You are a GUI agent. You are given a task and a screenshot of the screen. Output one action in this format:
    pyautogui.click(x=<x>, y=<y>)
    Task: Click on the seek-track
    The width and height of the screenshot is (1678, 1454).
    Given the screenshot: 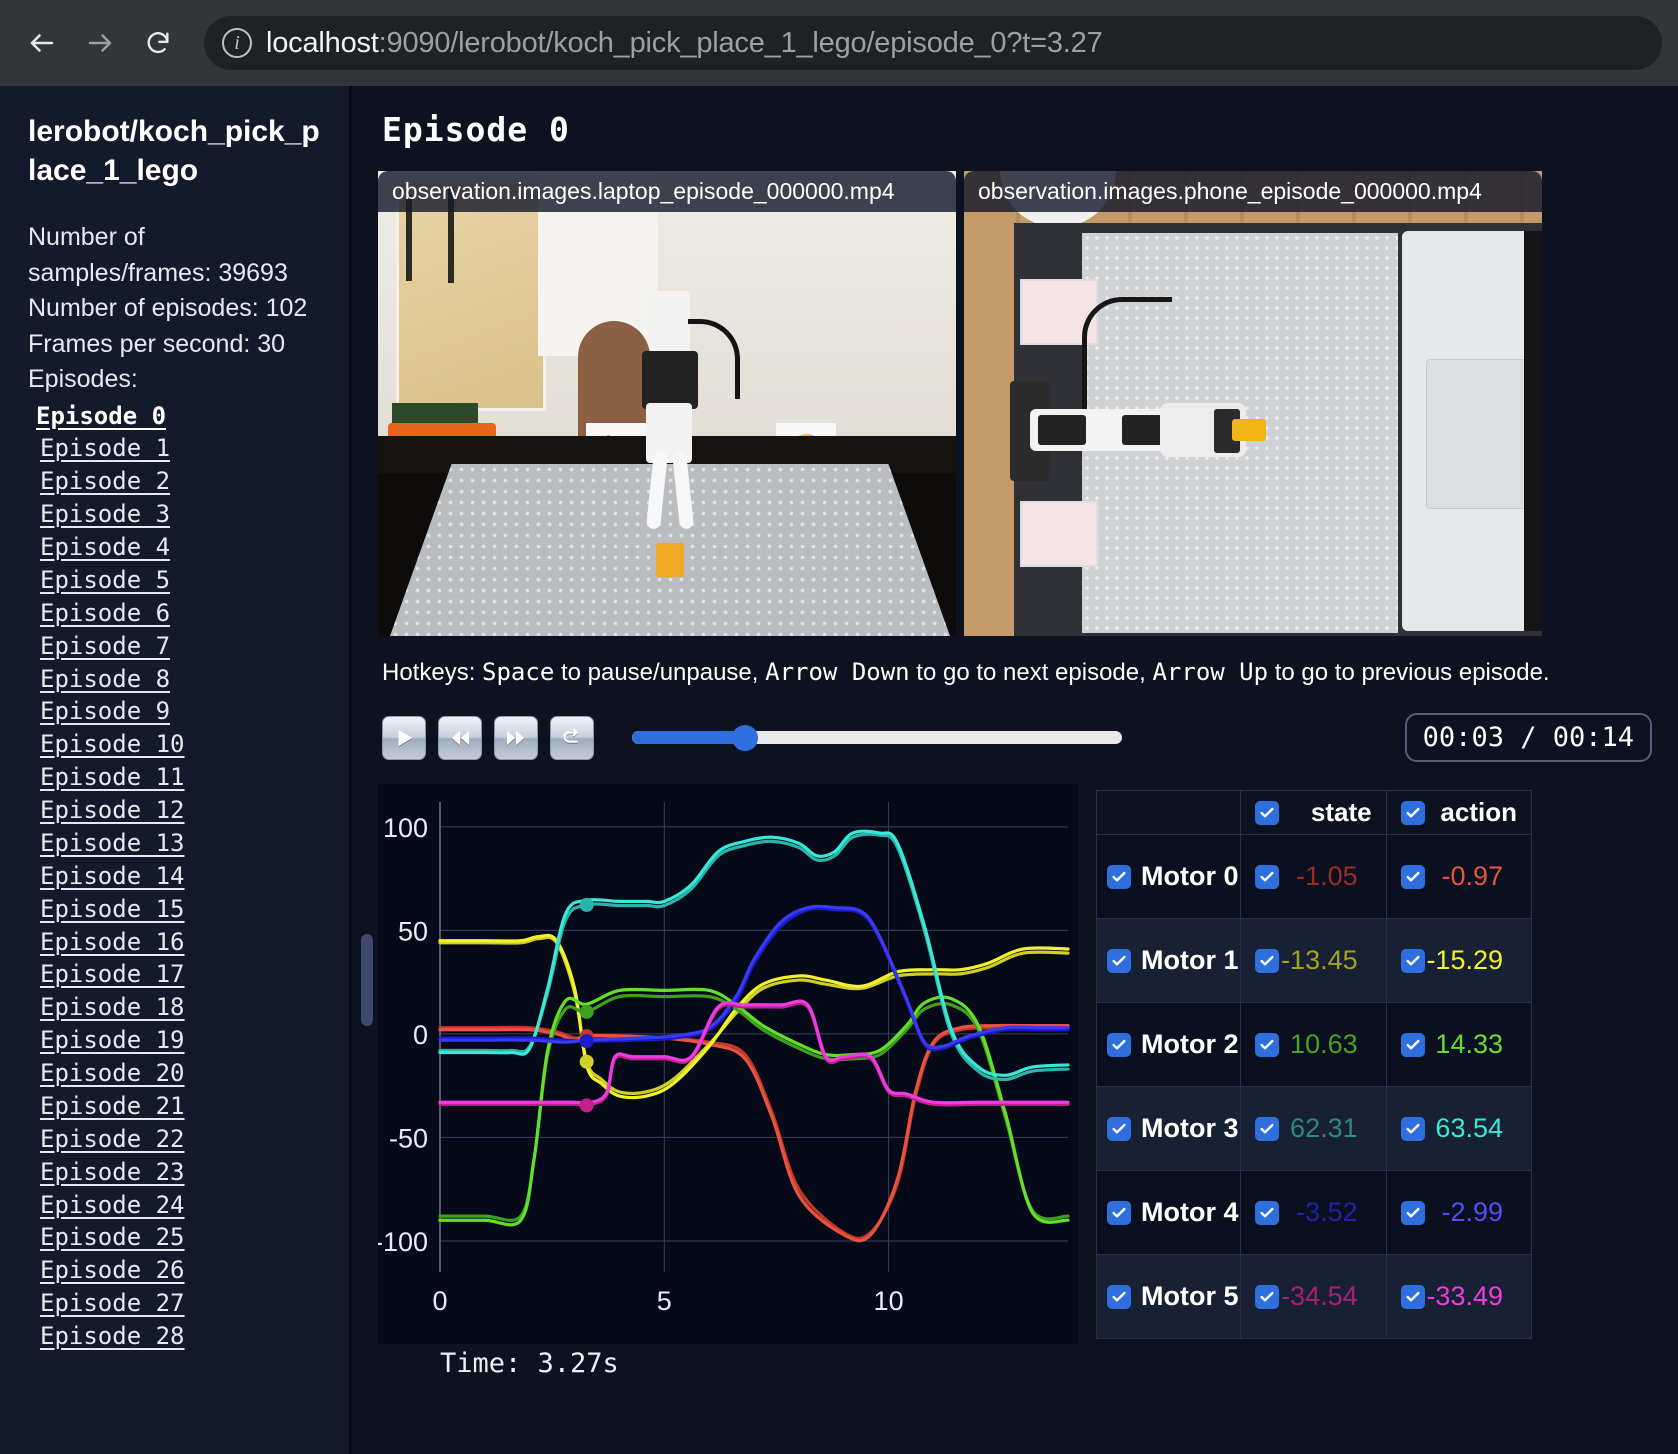 What is the action you would take?
    pyautogui.click(x=877, y=737)
    